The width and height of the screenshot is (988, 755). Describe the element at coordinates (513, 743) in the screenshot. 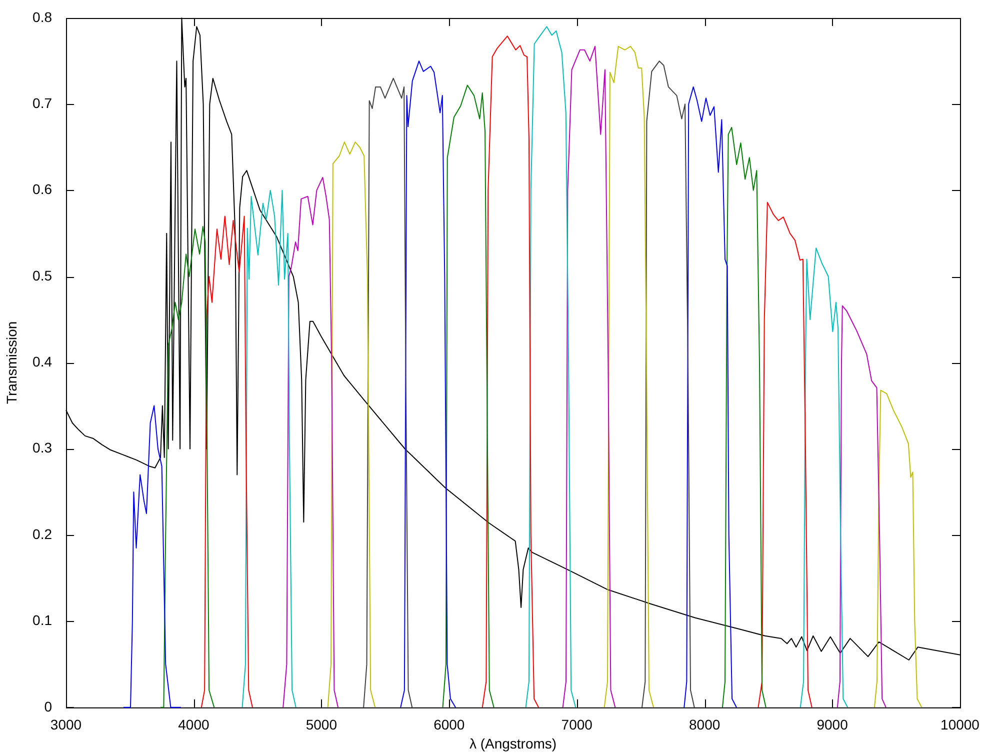

I see `x-axis-title: λ (Angstroms)` at that location.